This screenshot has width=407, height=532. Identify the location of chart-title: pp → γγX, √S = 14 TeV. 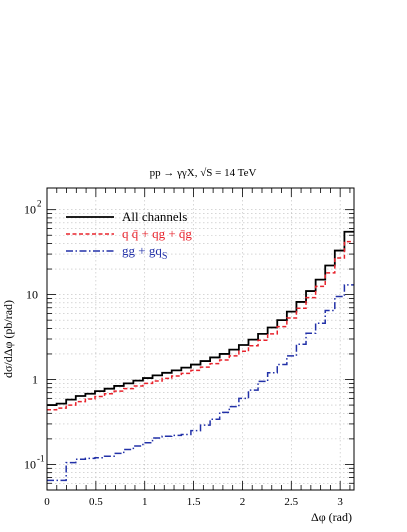
(203, 173).